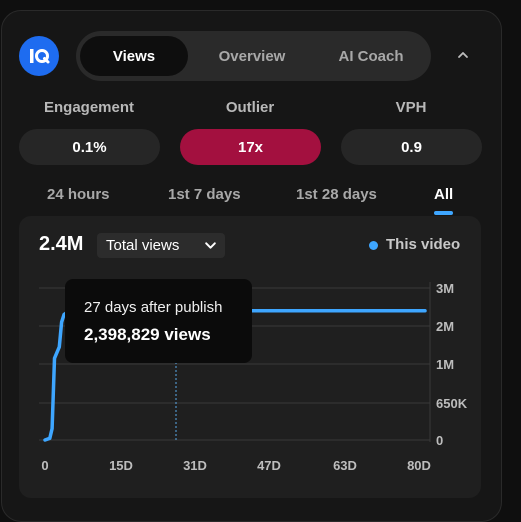  What do you see at coordinates (371, 56) in the screenshot?
I see `tab-ai-coach: AI Coach` at bounding box center [371, 56].